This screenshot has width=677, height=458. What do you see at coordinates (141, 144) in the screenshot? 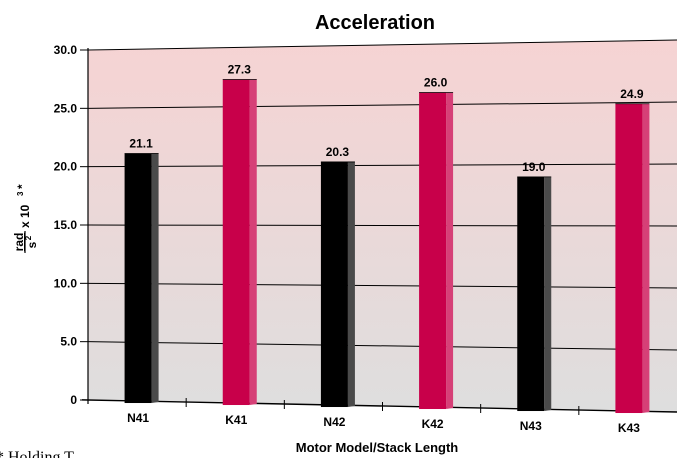
I see `data-label-N41: 21.1` at bounding box center [141, 144].